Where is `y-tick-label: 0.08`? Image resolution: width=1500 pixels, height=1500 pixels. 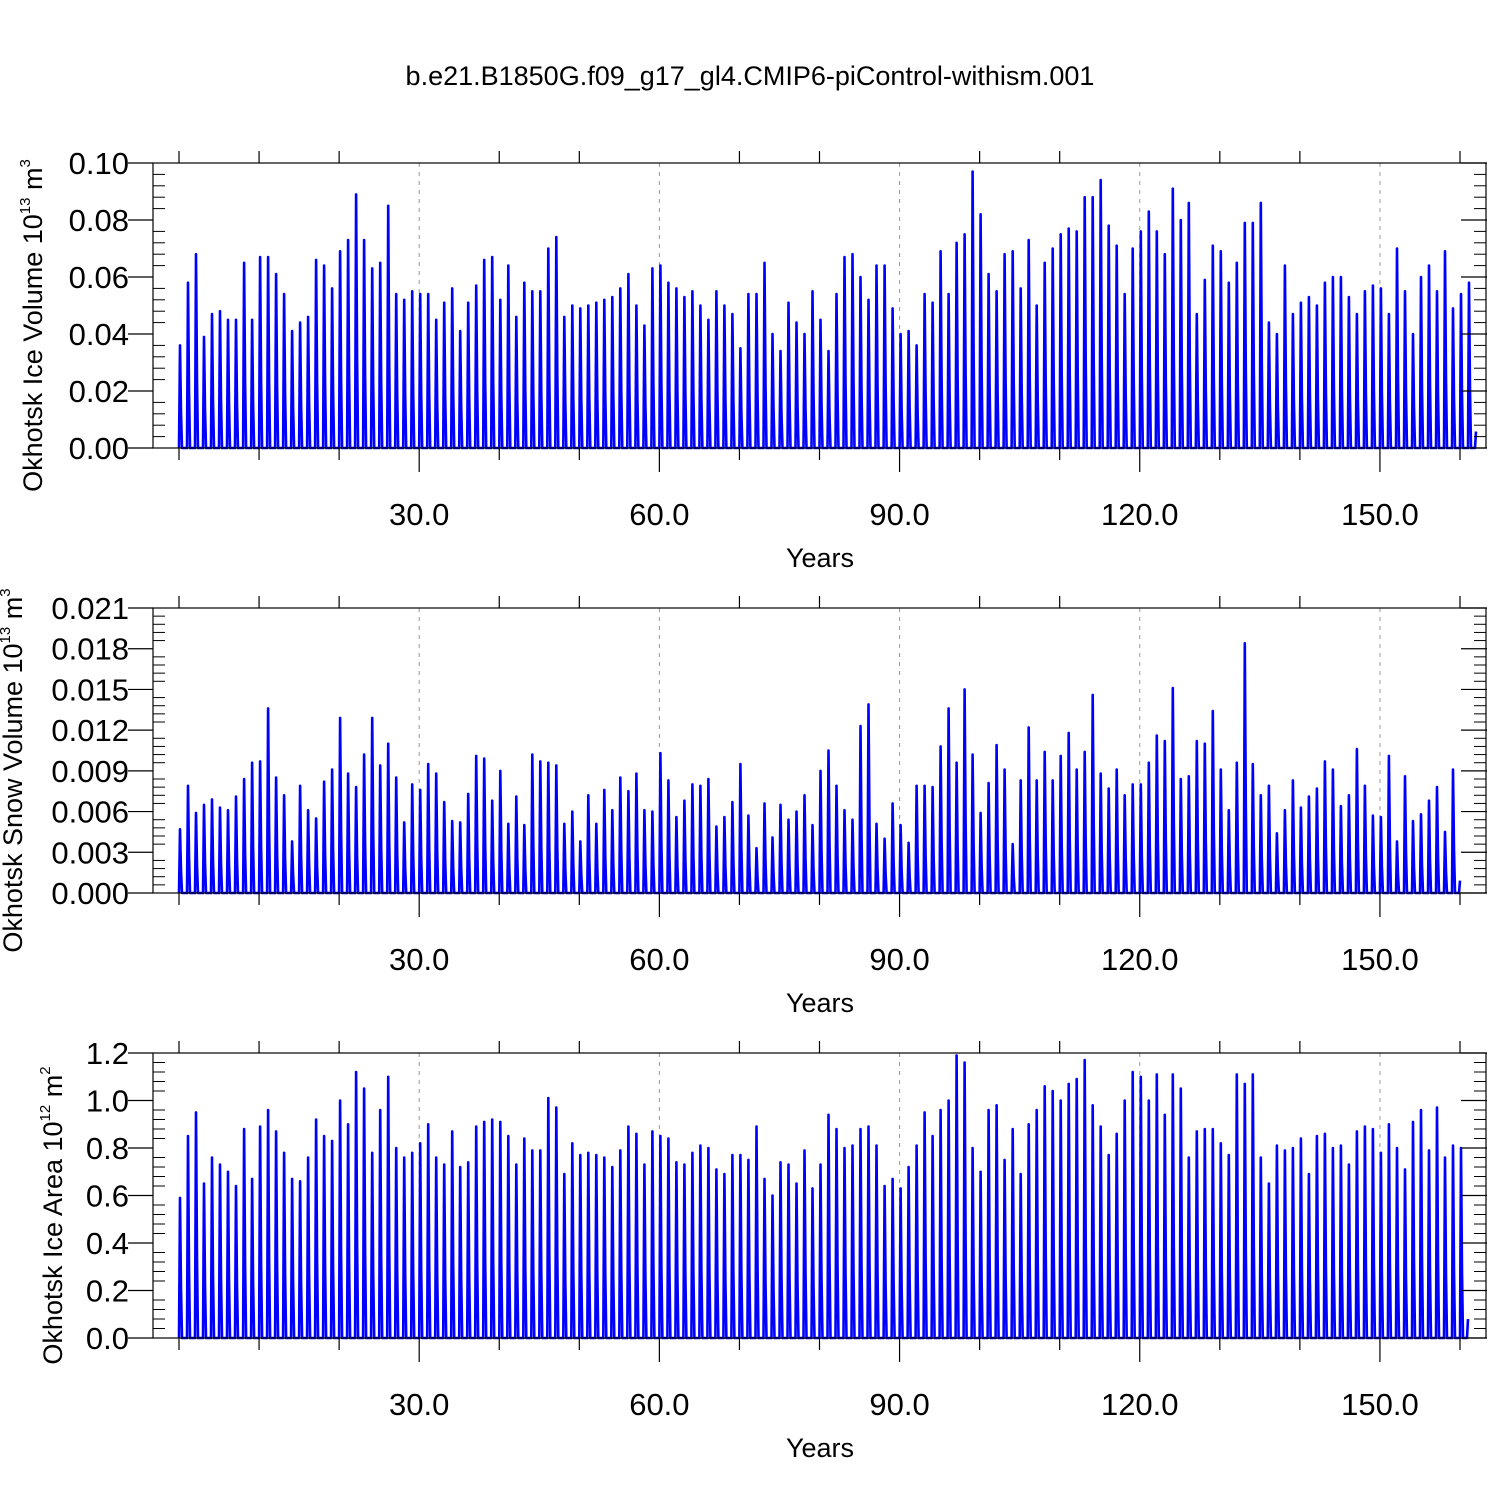 y-tick-label: 0.08 is located at coordinates (99, 220).